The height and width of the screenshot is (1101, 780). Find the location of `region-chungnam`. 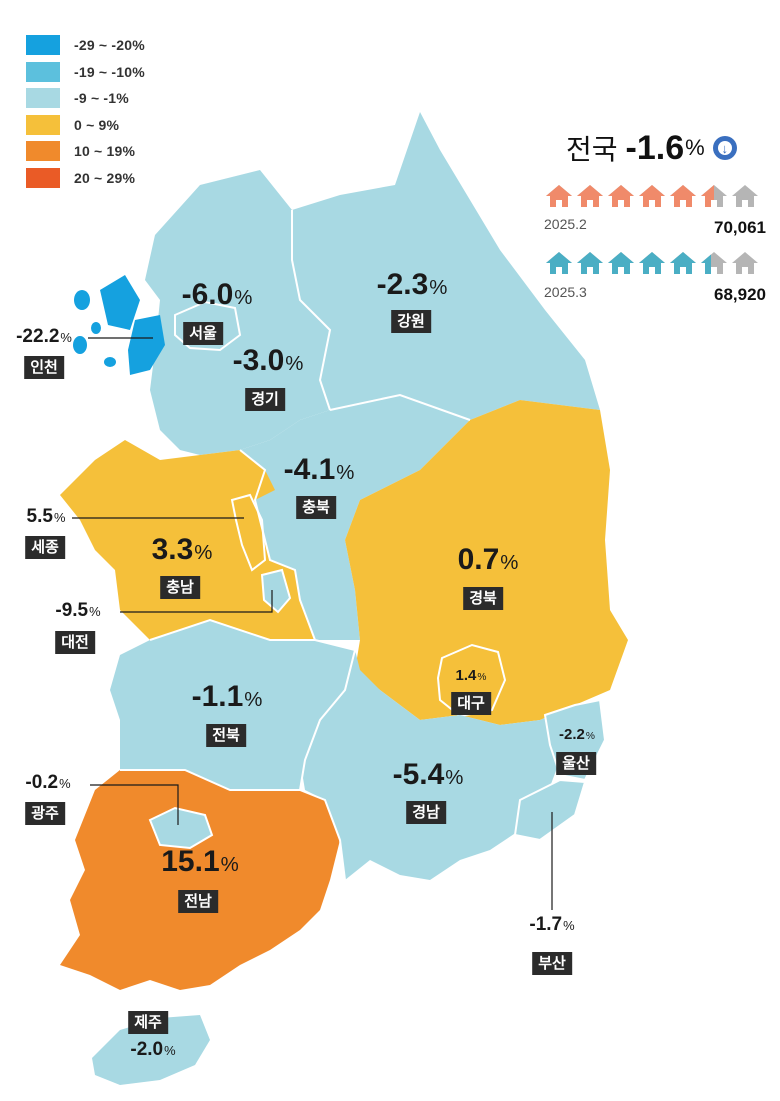

region-chungnam is located at coordinates (187, 540).